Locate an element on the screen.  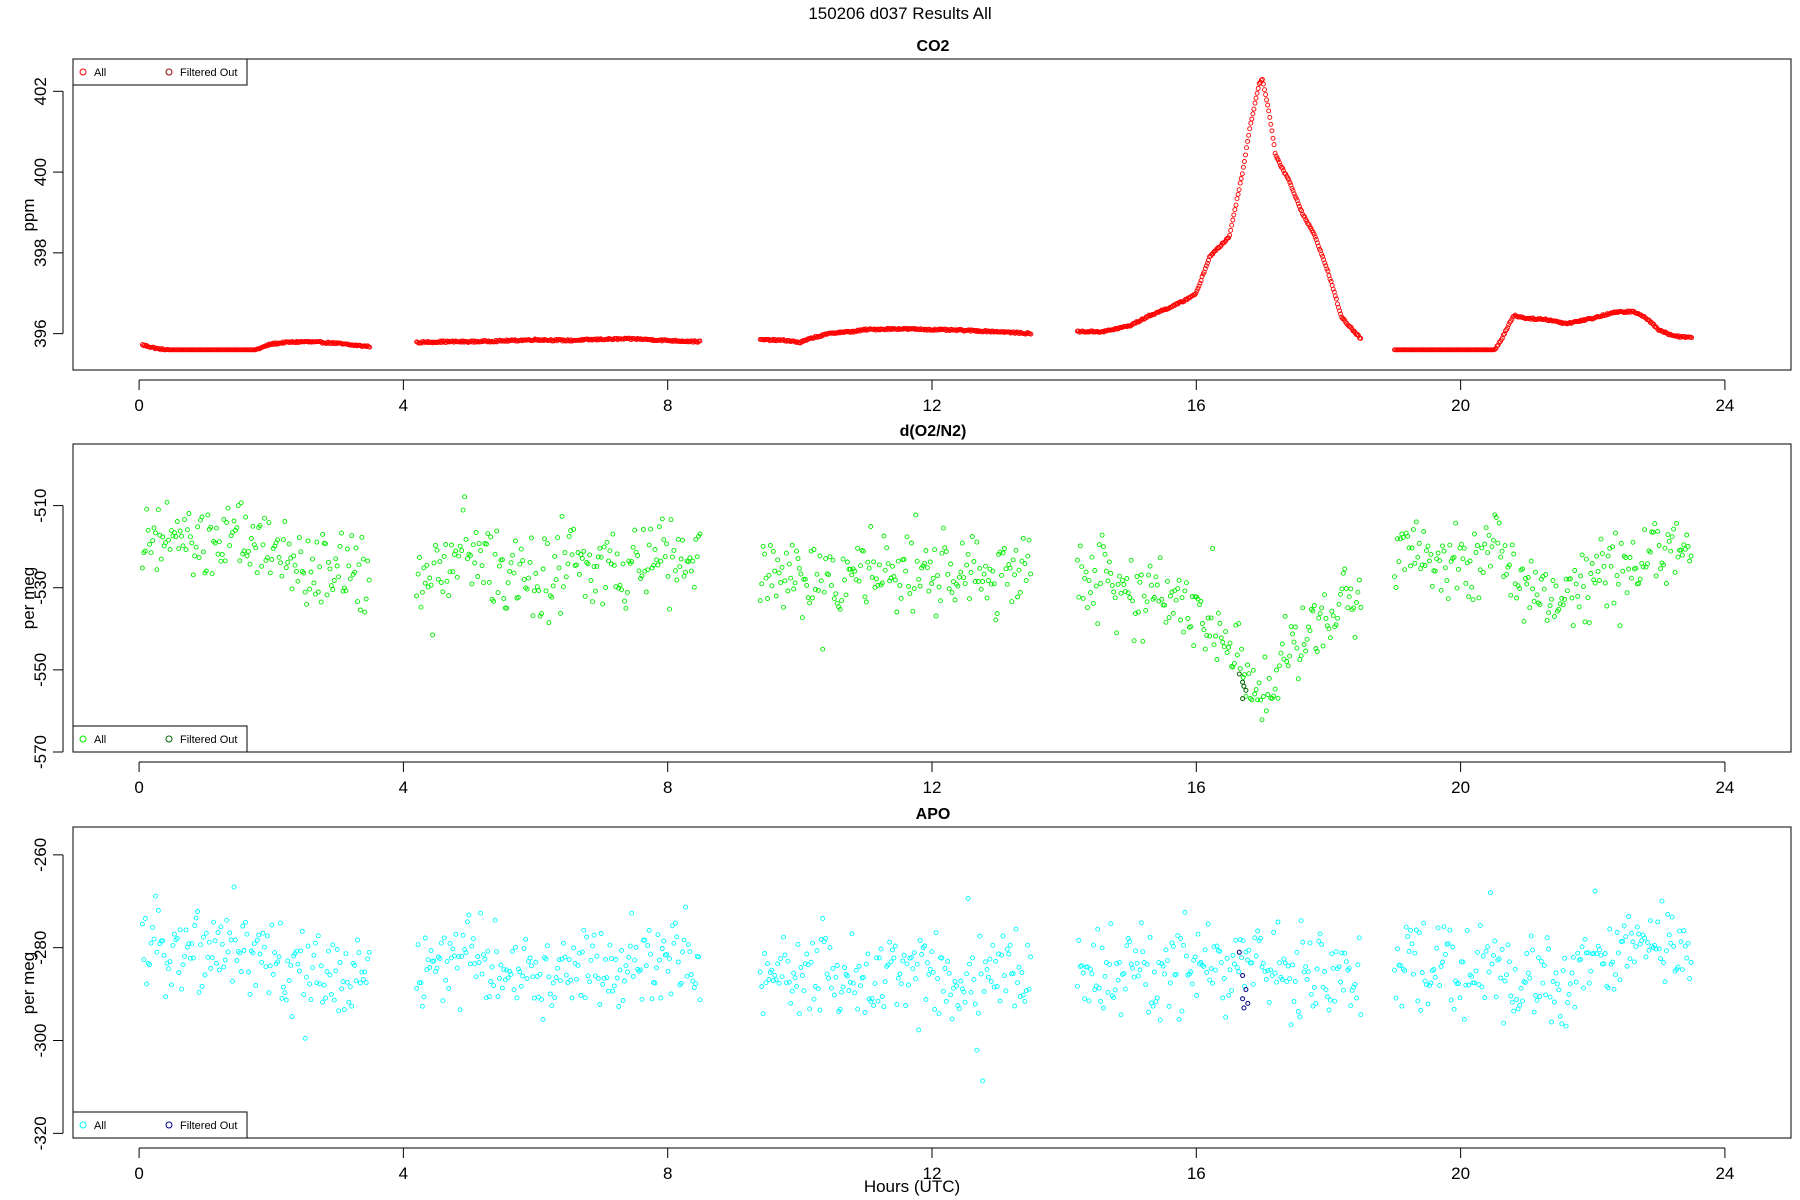
figure-xlabel: Hours (UTC) is located at coordinates (912, 1186).